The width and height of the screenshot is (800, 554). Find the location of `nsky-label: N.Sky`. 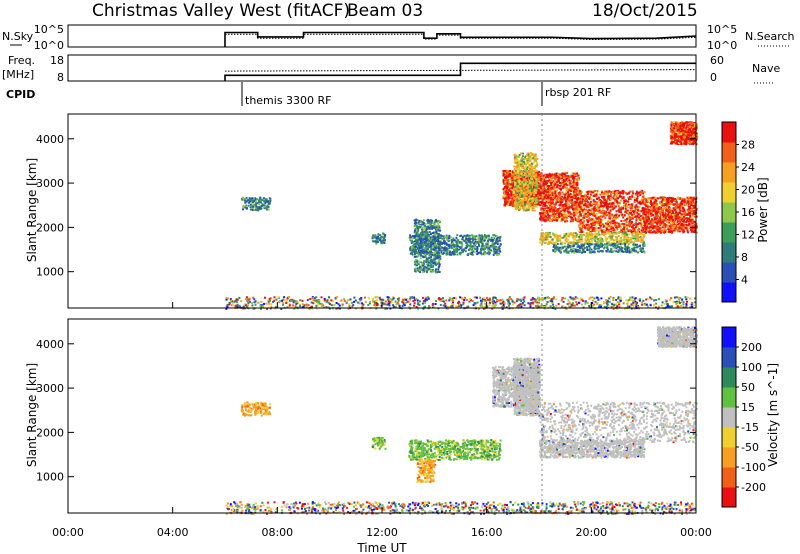

nsky-label: N.Sky is located at coordinates (18, 36).